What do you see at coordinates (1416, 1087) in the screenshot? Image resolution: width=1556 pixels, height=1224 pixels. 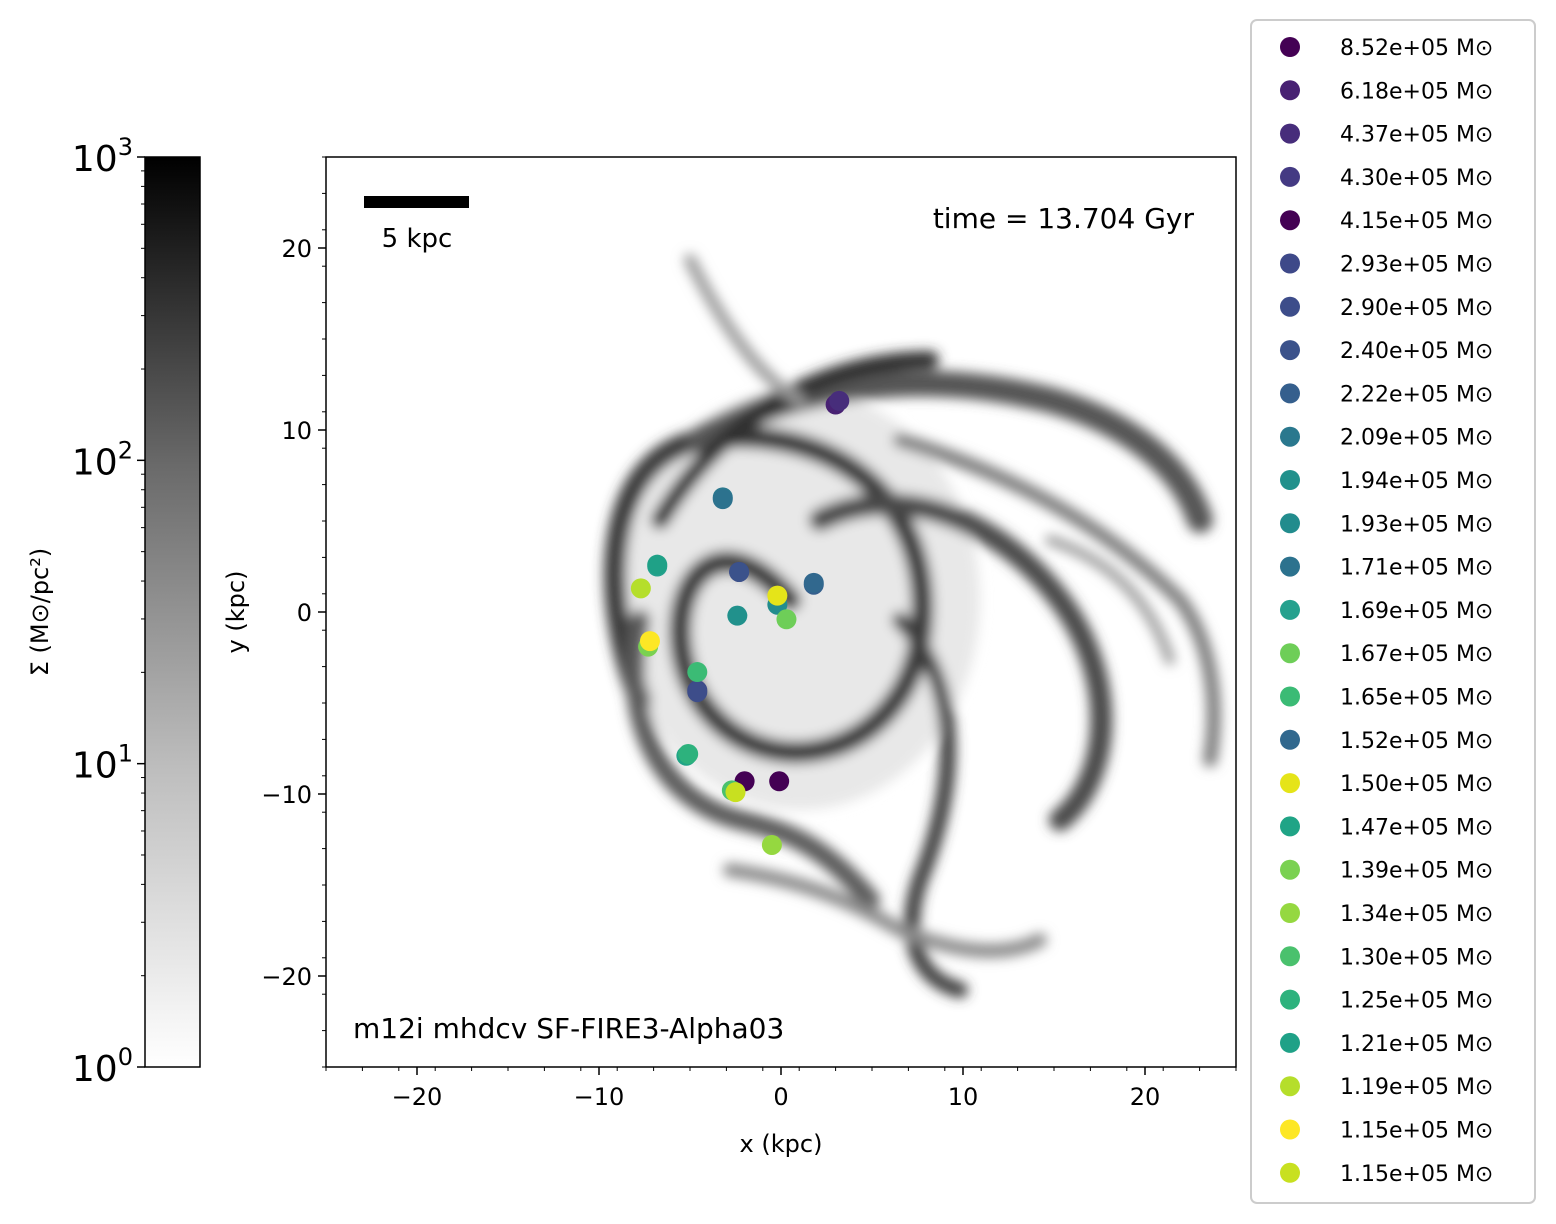 I see `legend-label: 1.19e+05 M⊙` at bounding box center [1416, 1087].